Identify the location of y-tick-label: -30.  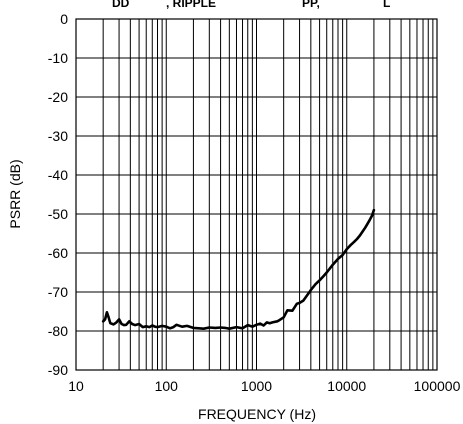
(58, 136).